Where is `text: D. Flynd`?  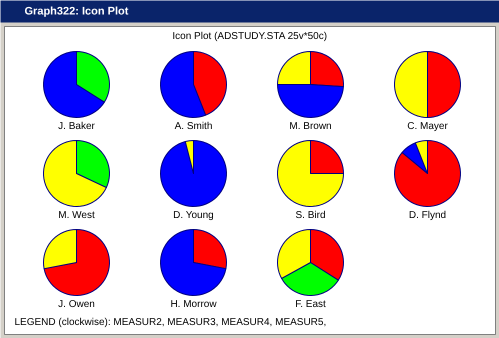
text: D. Flynd is located at coordinates (427, 215).